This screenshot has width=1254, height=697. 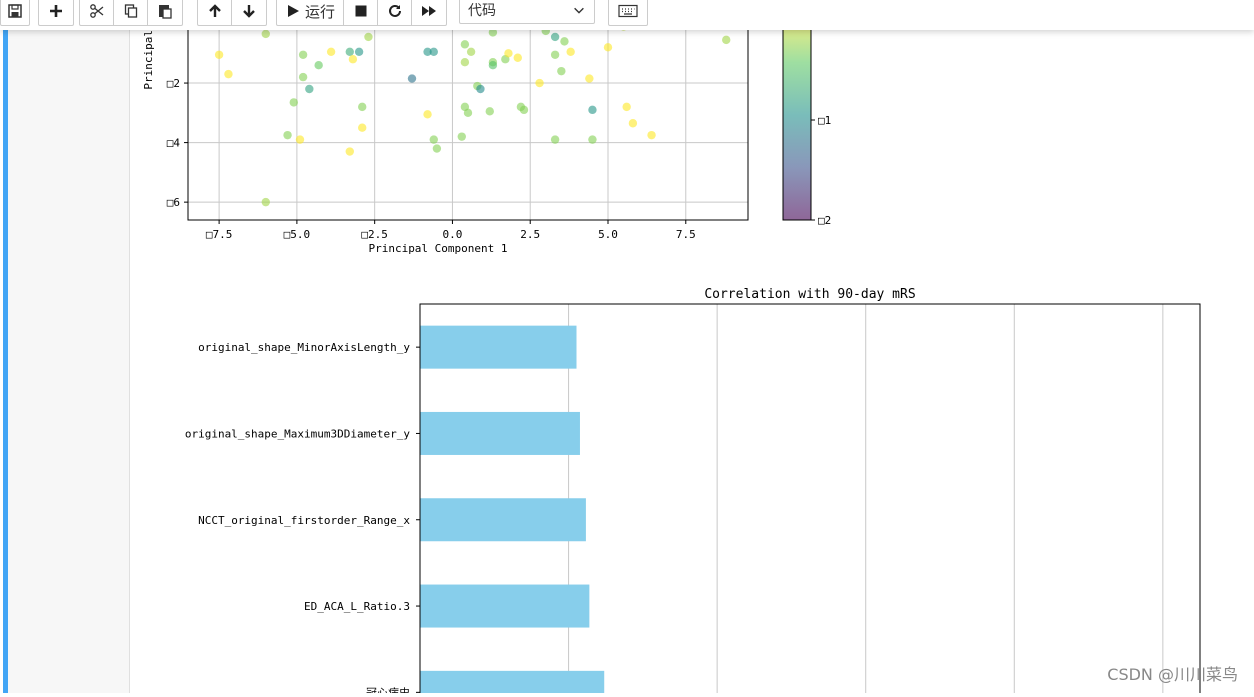 I want to click on command-palette-button, so click(x=628, y=12).